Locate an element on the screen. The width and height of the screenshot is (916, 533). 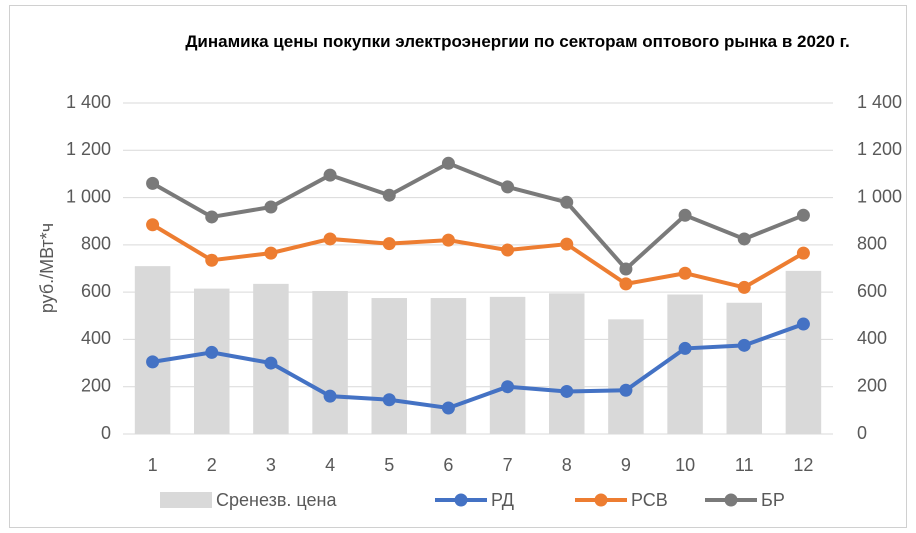
x-tick-label: 8 is located at coordinates (567, 465).